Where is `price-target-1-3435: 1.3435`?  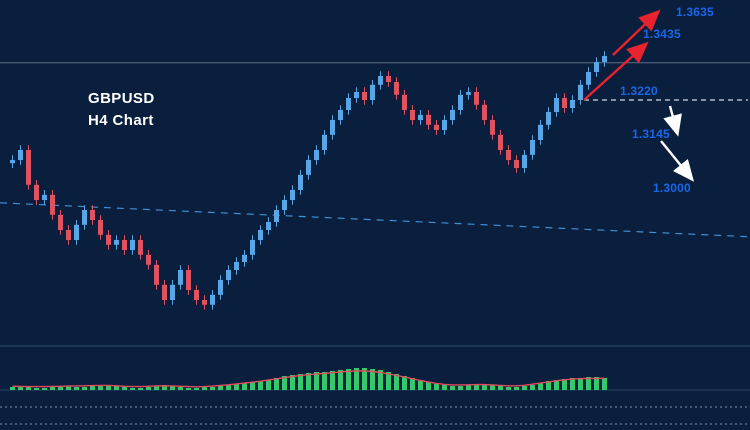 price-target-1-3435: 1.3435 is located at coordinates (662, 34).